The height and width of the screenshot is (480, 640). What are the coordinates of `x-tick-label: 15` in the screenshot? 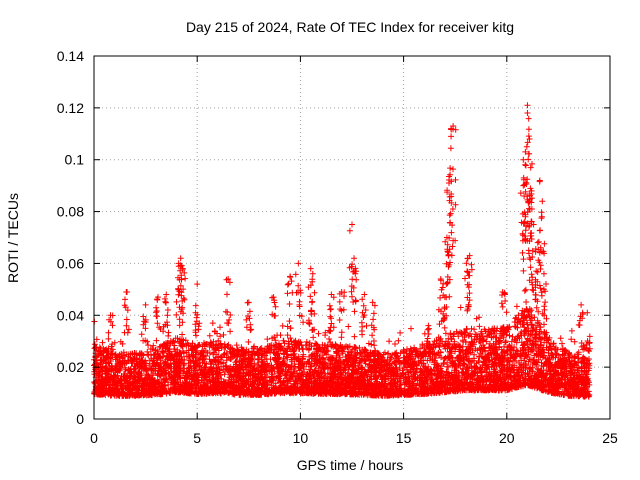 It's located at (404, 438).